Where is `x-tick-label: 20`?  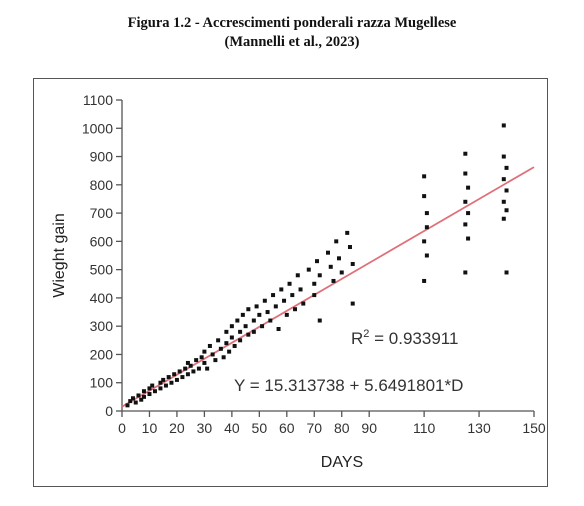
x-tick-label: 20 is located at coordinates (177, 428).